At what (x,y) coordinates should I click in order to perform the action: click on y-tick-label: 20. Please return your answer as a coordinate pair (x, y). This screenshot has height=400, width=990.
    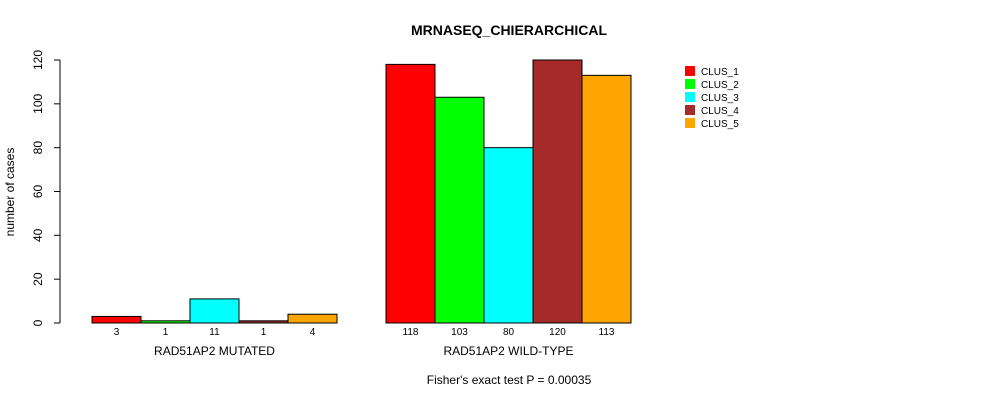
    Looking at the image, I should click on (38, 279).